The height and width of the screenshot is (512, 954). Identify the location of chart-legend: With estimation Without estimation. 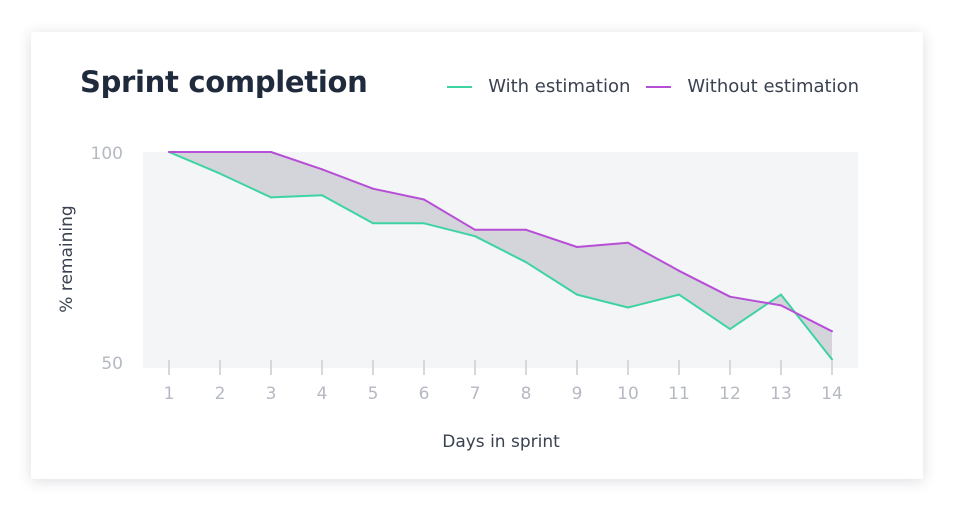
(653, 86).